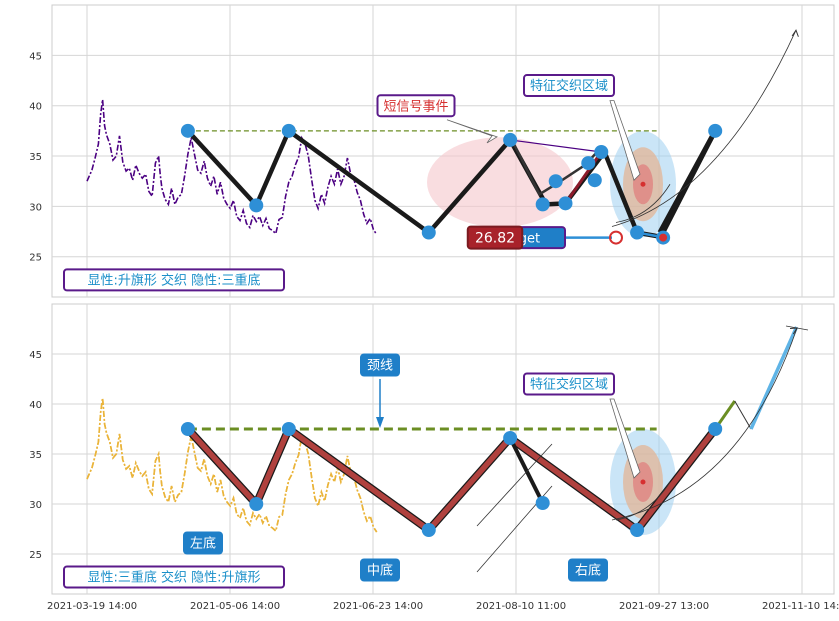 The width and height of the screenshot is (839, 621). I want to click on channel-upper, so click(514, 485).